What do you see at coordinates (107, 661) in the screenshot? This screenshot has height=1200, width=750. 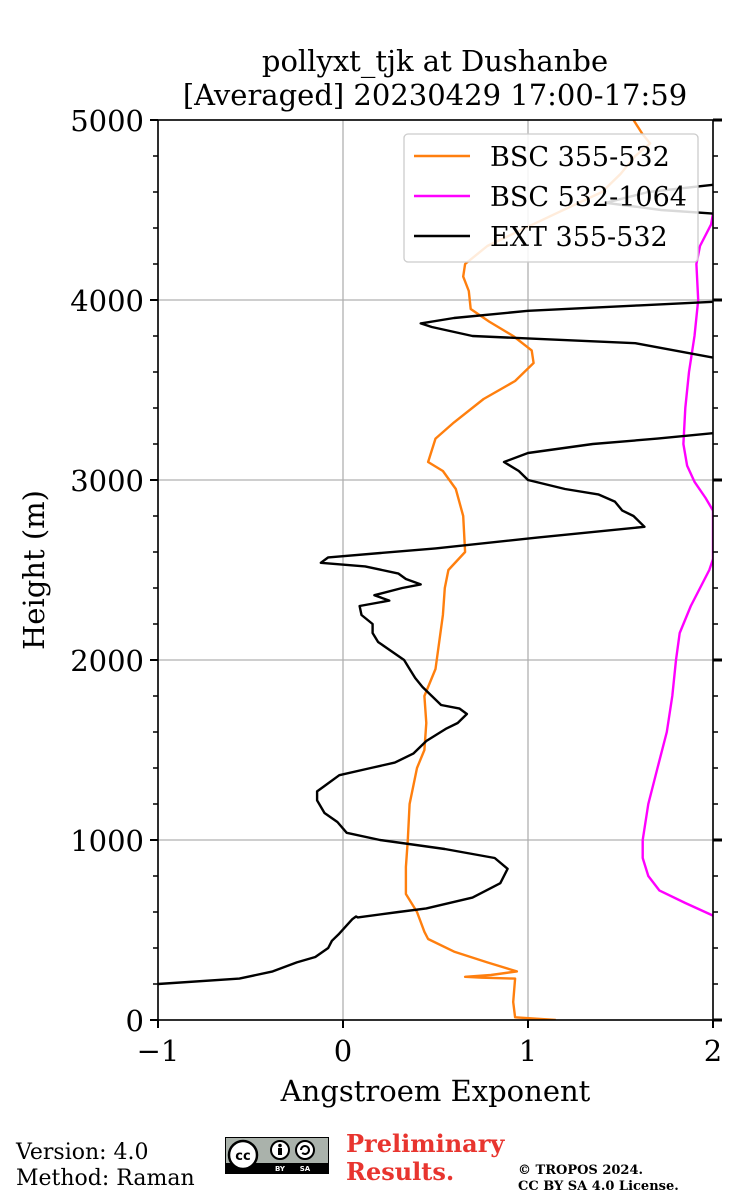 I see `y-tick-label: 2000` at bounding box center [107, 661].